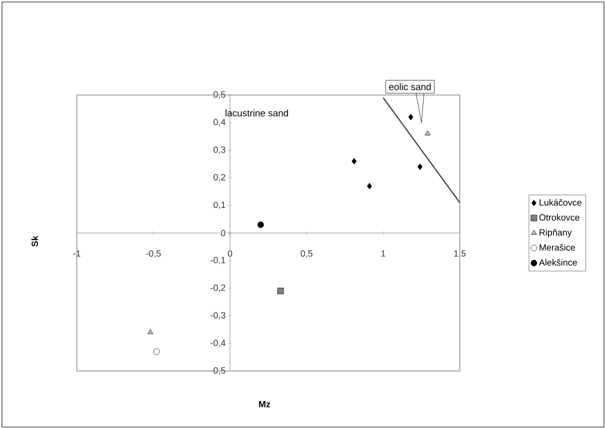  What do you see at coordinates (557, 262) in the screenshot?
I see `legend-label: Alekšince` at bounding box center [557, 262].